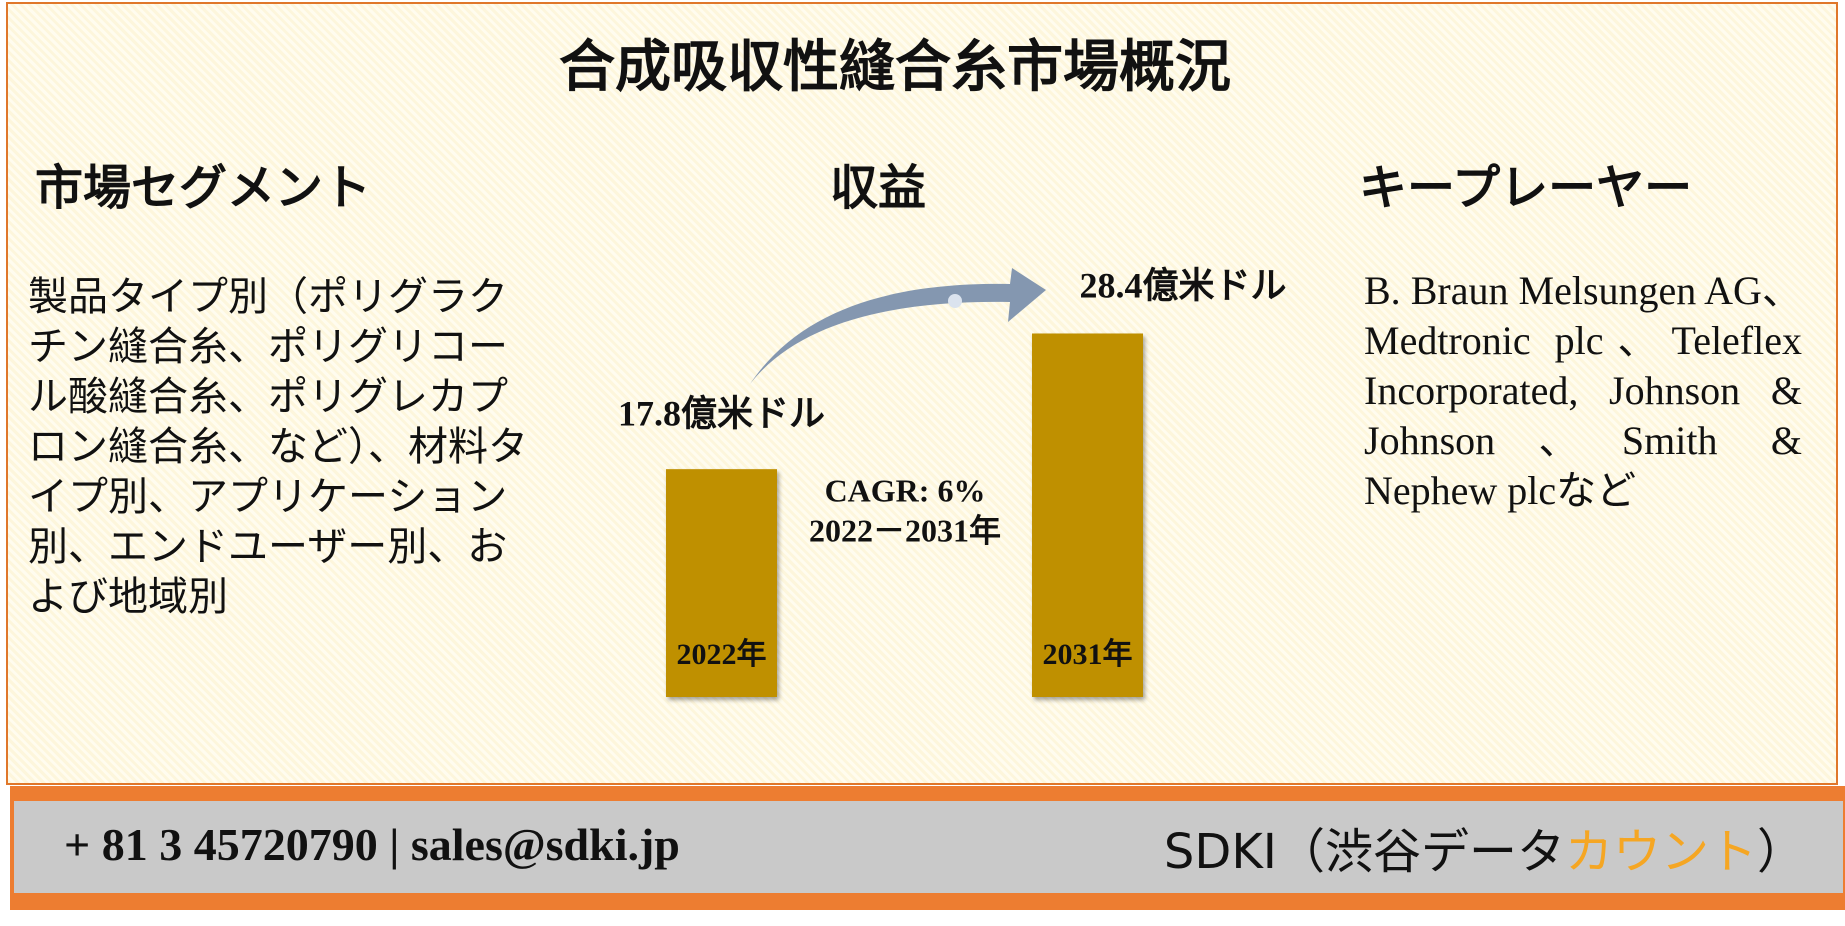 The width and height of the screenshot is (1845, 926). I want to click on period: 2022－2031年, so click(905, 530).